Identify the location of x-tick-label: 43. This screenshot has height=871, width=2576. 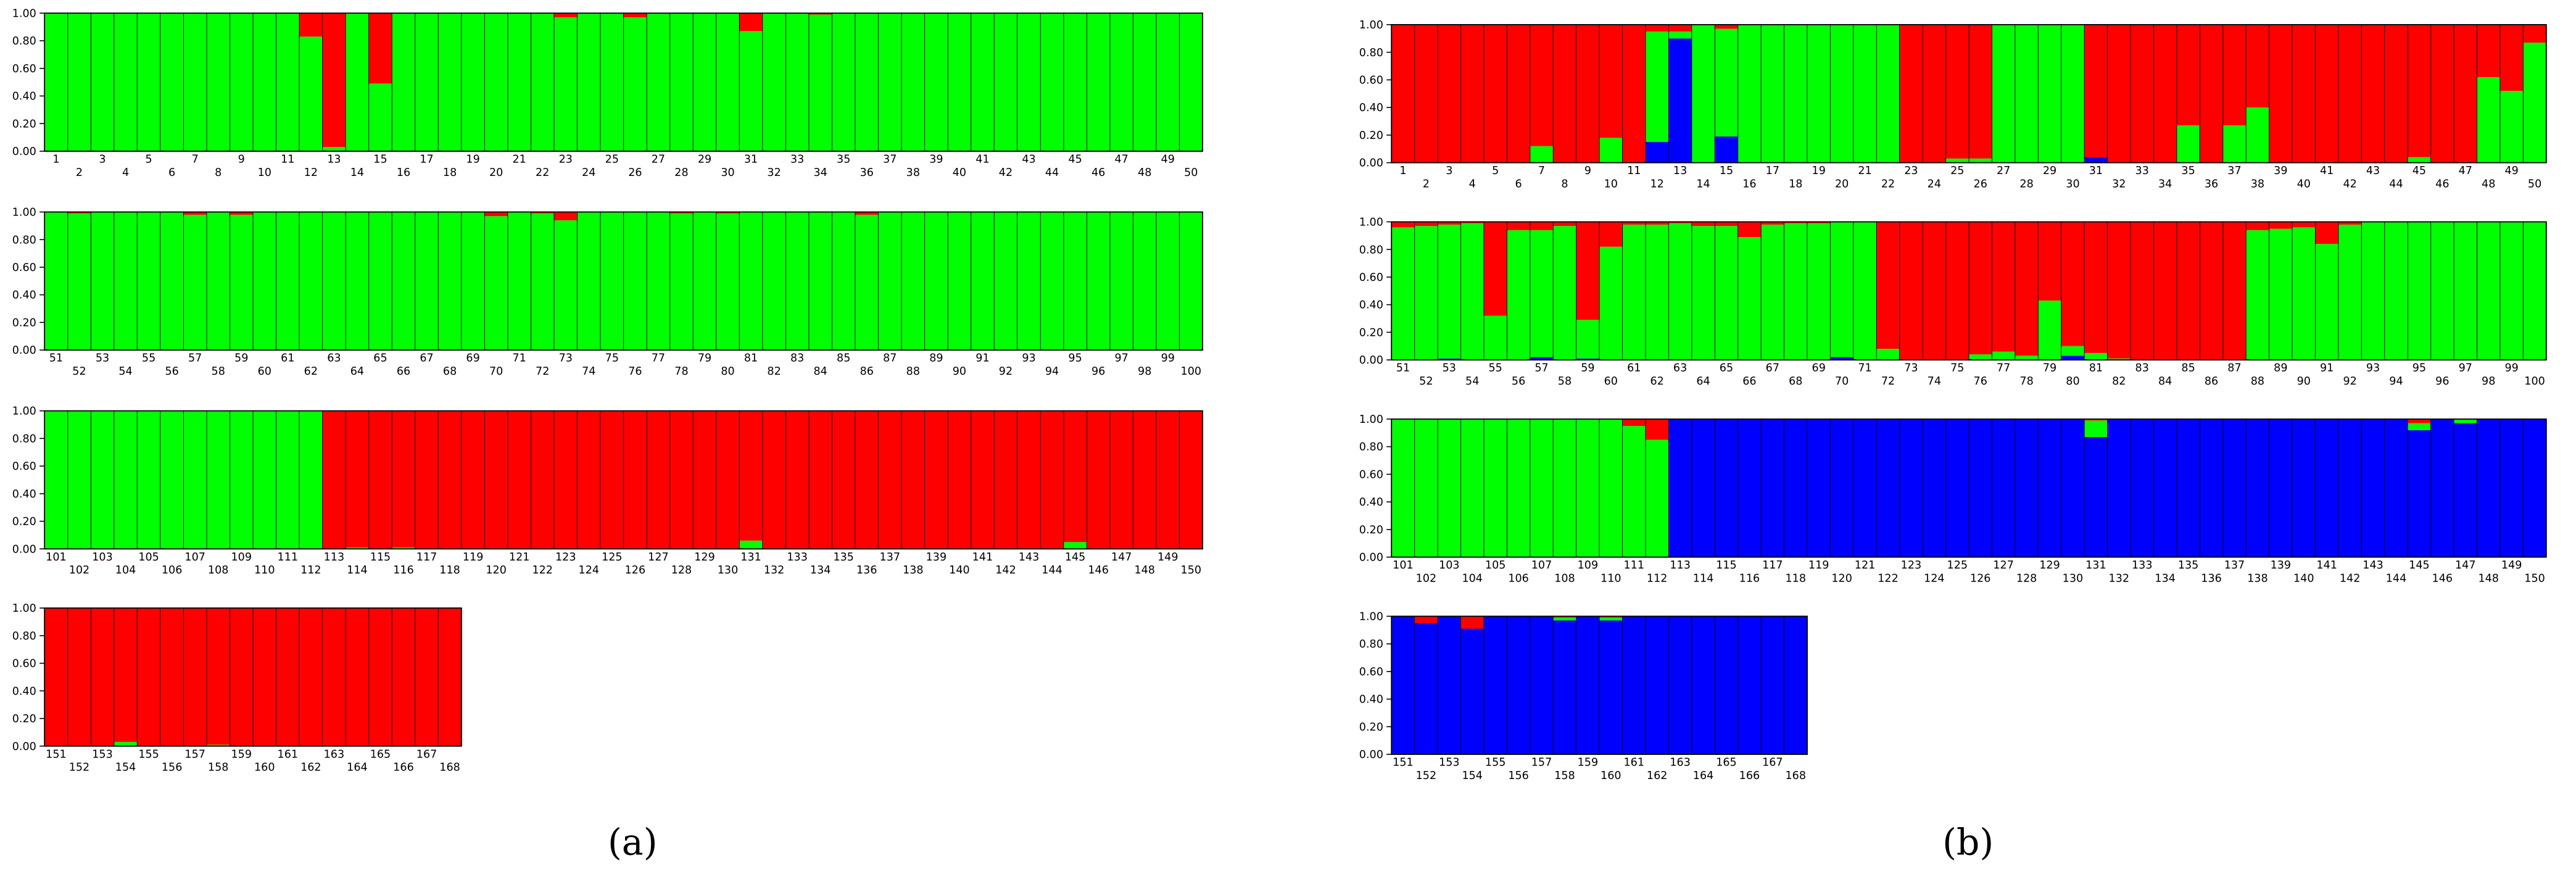
(1028, 160).